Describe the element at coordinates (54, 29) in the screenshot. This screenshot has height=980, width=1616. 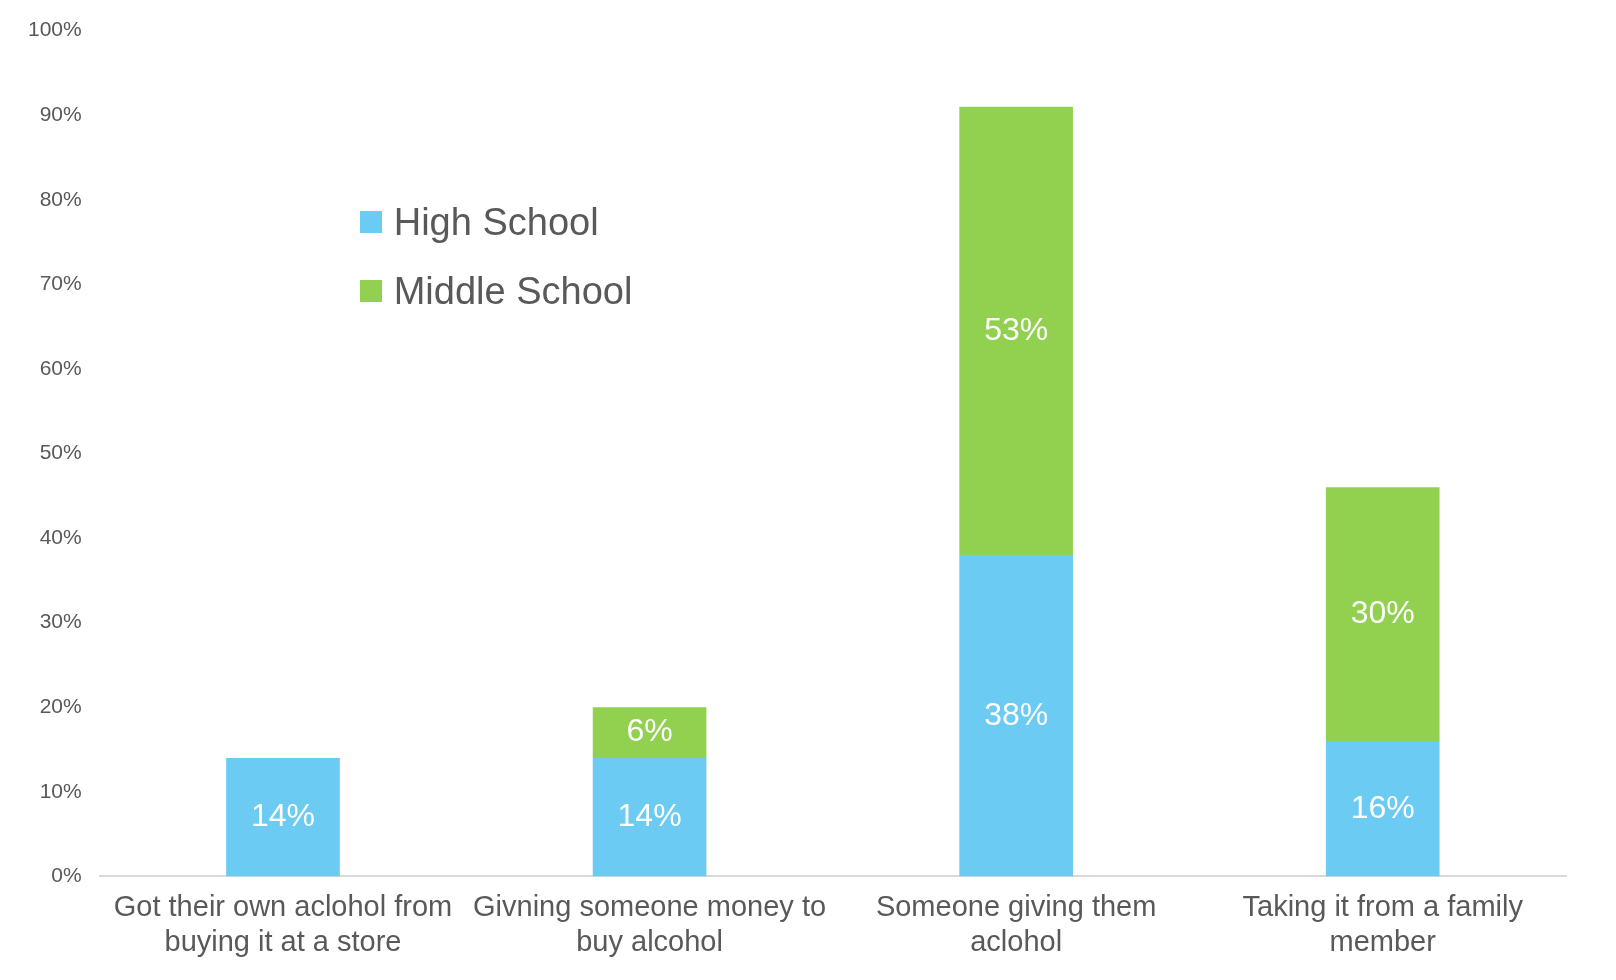
I see `y-tick-label: 100%` at that location.